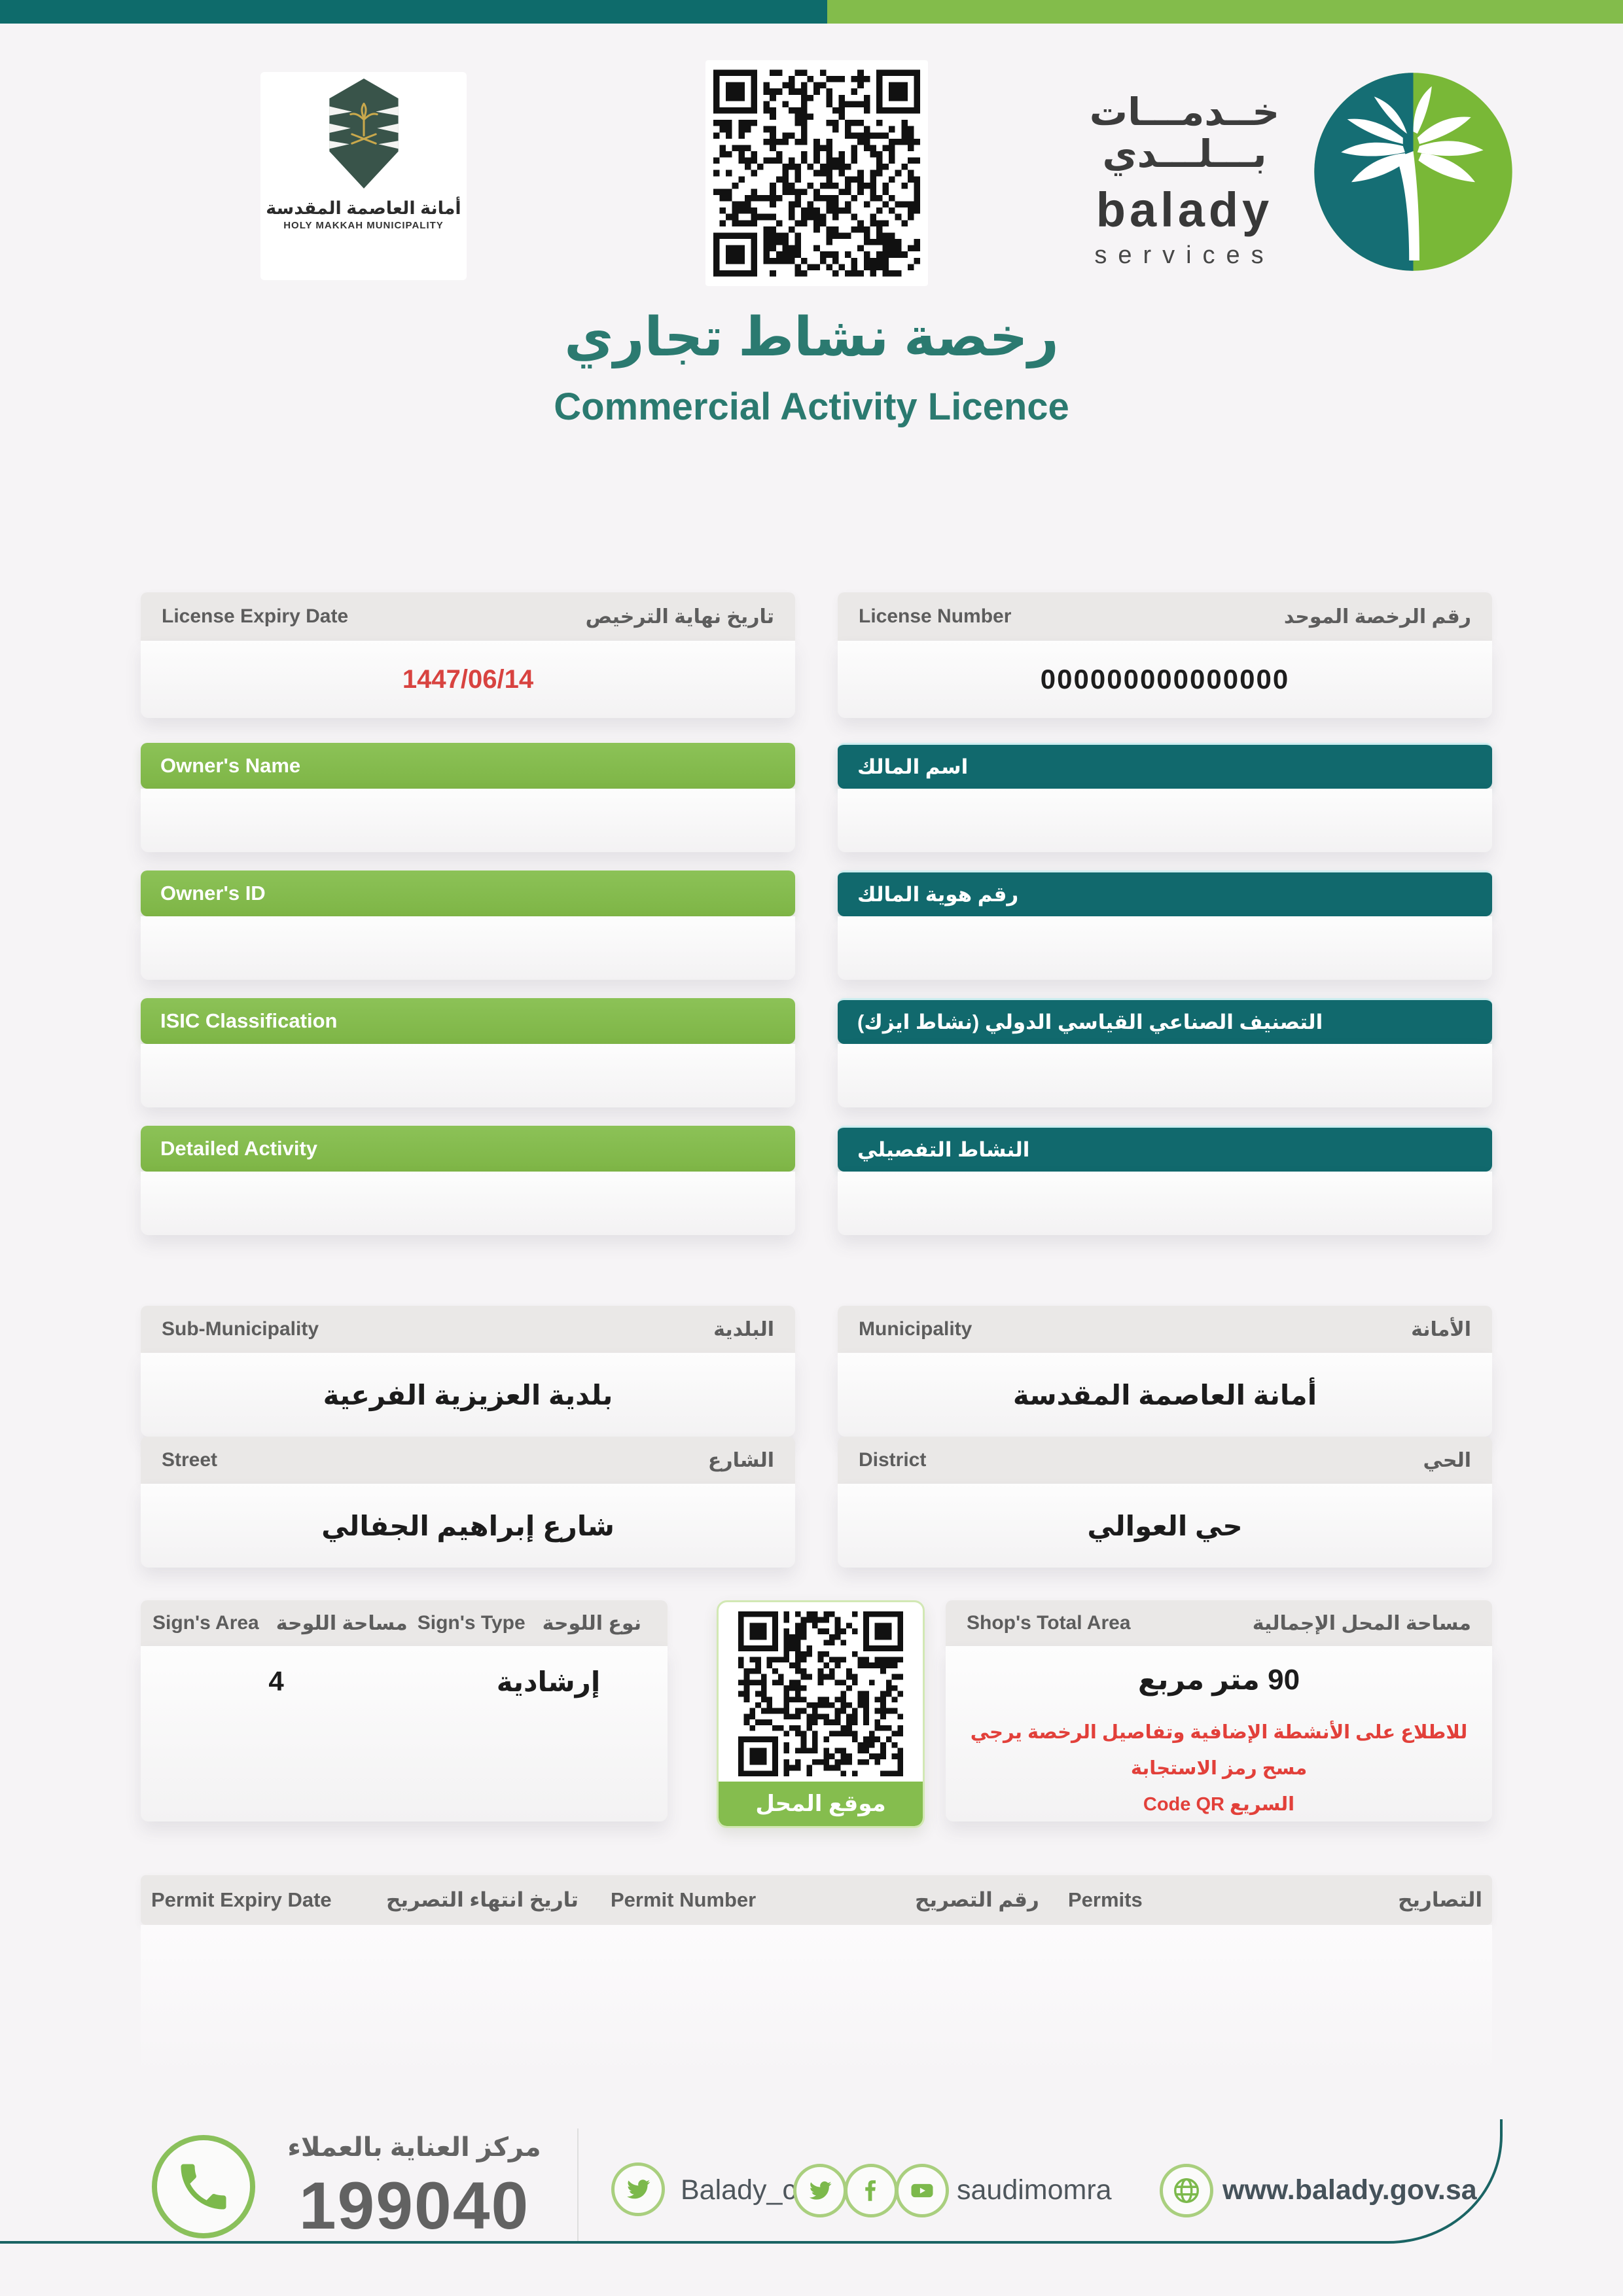 The width and height of the screenshot is (1623, 2296). What do you see at coordinates (1165, 820) in the screenshot?
I see `owners-name-value-box-ar` at bounding box center [1165, 820].